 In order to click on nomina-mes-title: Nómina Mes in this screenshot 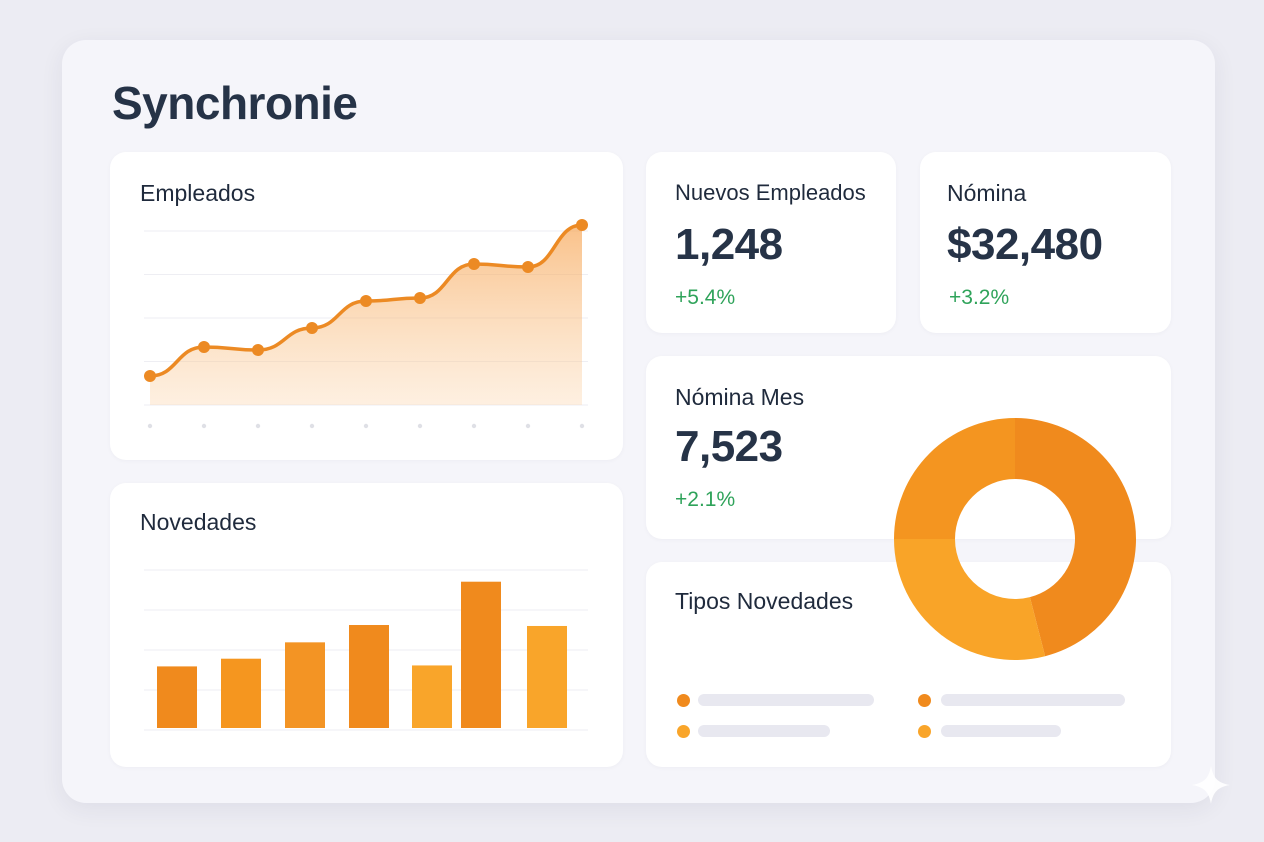, I will do `click(740, 397)`.